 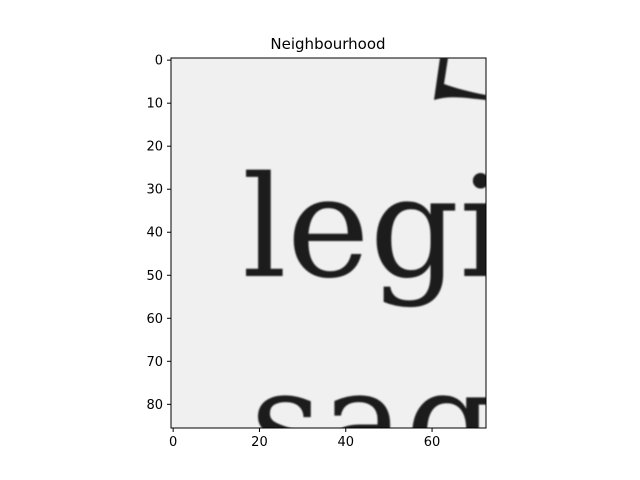 I want to click on y-tick-label: 70, so click(x=154, y=362).